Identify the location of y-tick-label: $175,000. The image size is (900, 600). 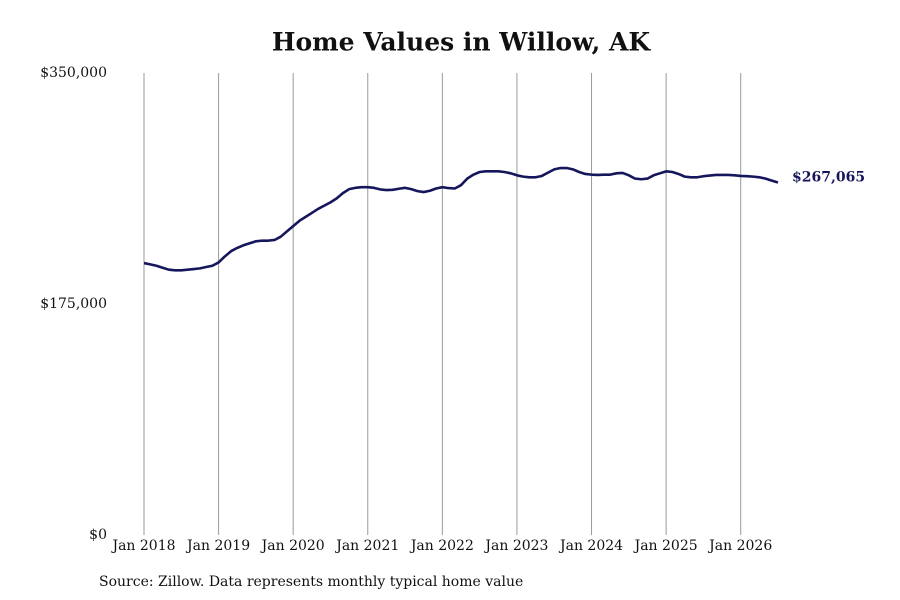
(73, 304).